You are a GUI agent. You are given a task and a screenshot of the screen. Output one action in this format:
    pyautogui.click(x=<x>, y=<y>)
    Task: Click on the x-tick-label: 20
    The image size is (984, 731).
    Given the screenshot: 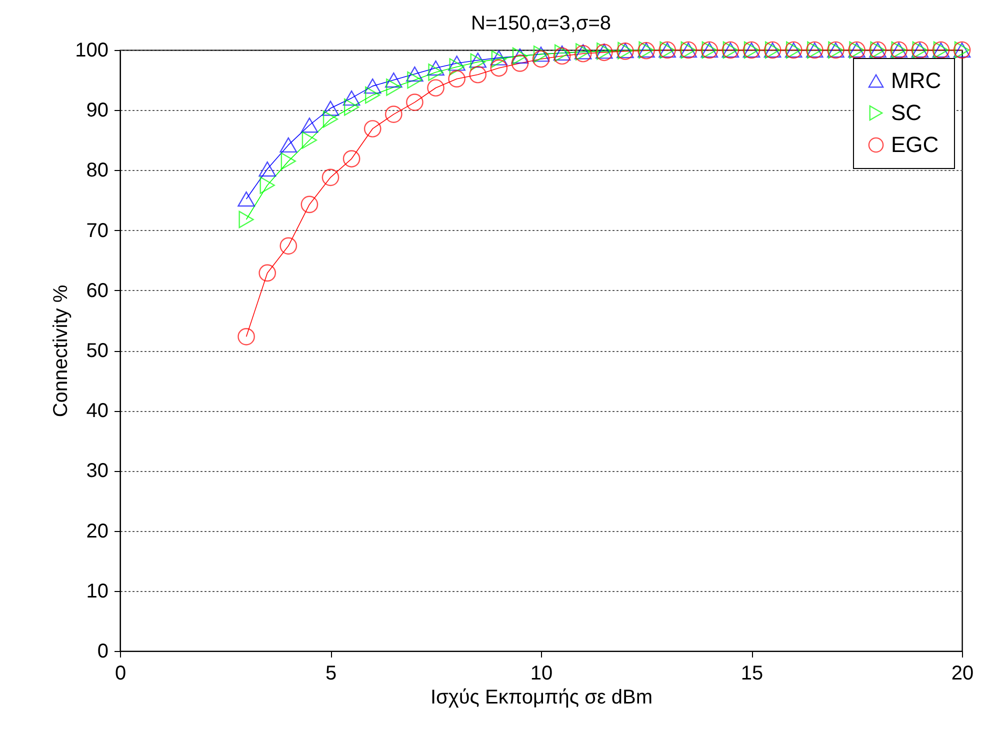 What is the action you would take?
    pyautogui.click(x=962, y=673)
    